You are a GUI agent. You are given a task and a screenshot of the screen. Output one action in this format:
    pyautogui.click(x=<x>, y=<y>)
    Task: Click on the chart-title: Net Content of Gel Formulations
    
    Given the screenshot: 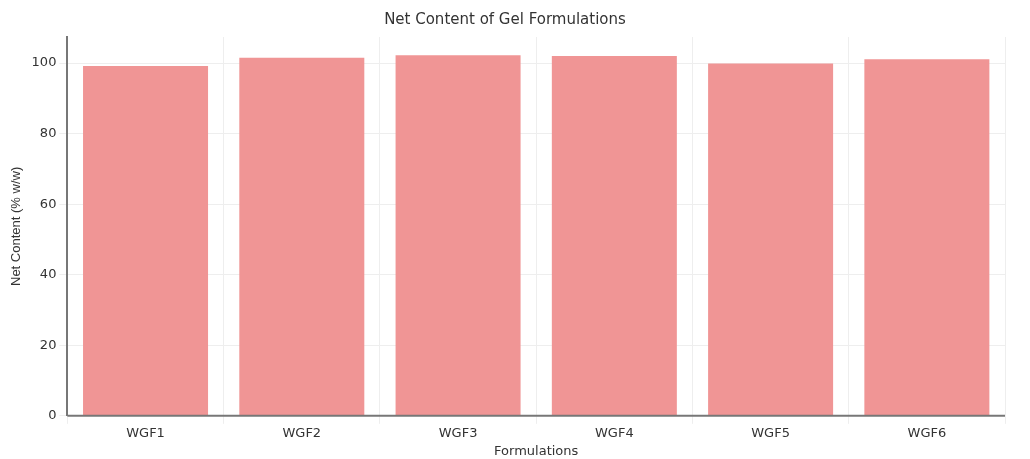 What is the action you would take?
    pyautogui.click(x=505, y=18)
    